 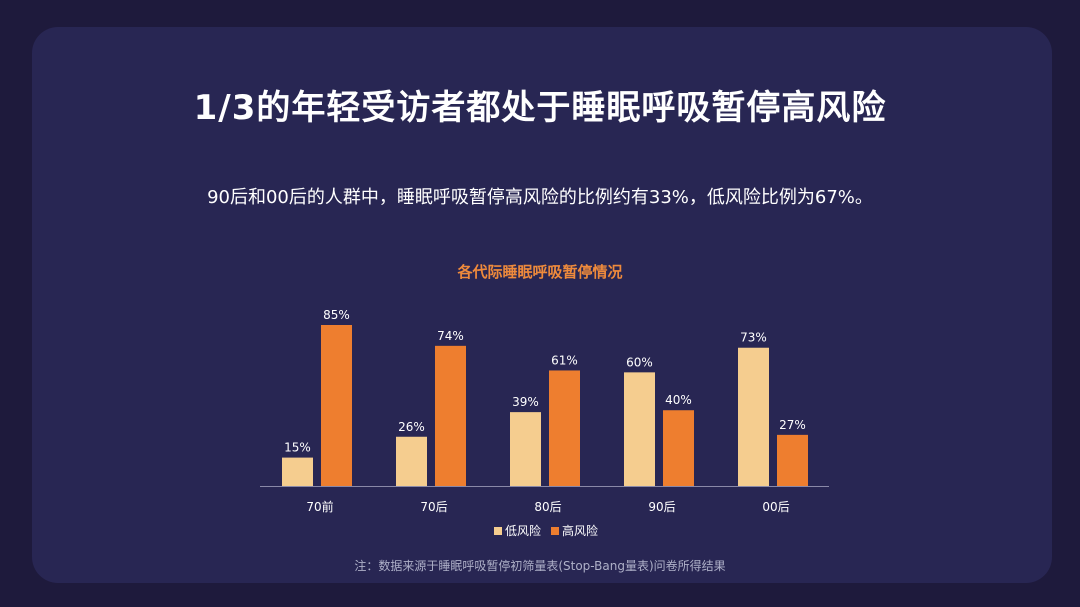 What do you see at coordinates (678, 400) in the screenshot?
I see `data-label-high-3: 40%` at bounding box center [678, 400].